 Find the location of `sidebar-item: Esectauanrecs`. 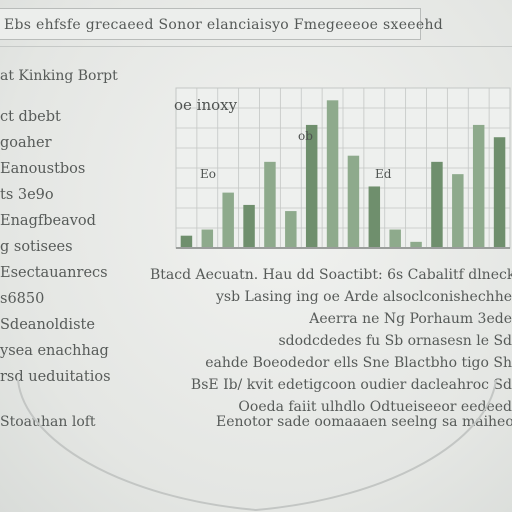

sidebar-item: Esectauanrecs is located at coordinates (54, 273).